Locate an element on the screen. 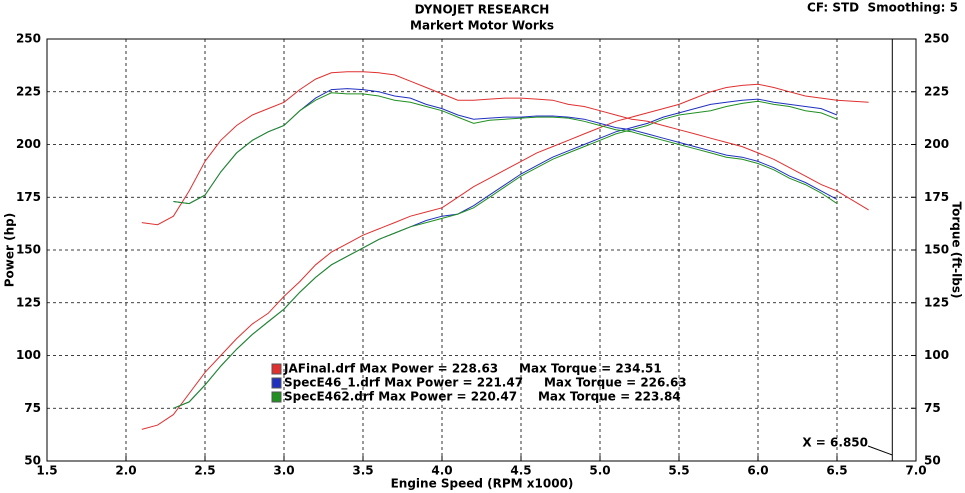  y2-tick-label: 175 is located at coordinates (936, 197).